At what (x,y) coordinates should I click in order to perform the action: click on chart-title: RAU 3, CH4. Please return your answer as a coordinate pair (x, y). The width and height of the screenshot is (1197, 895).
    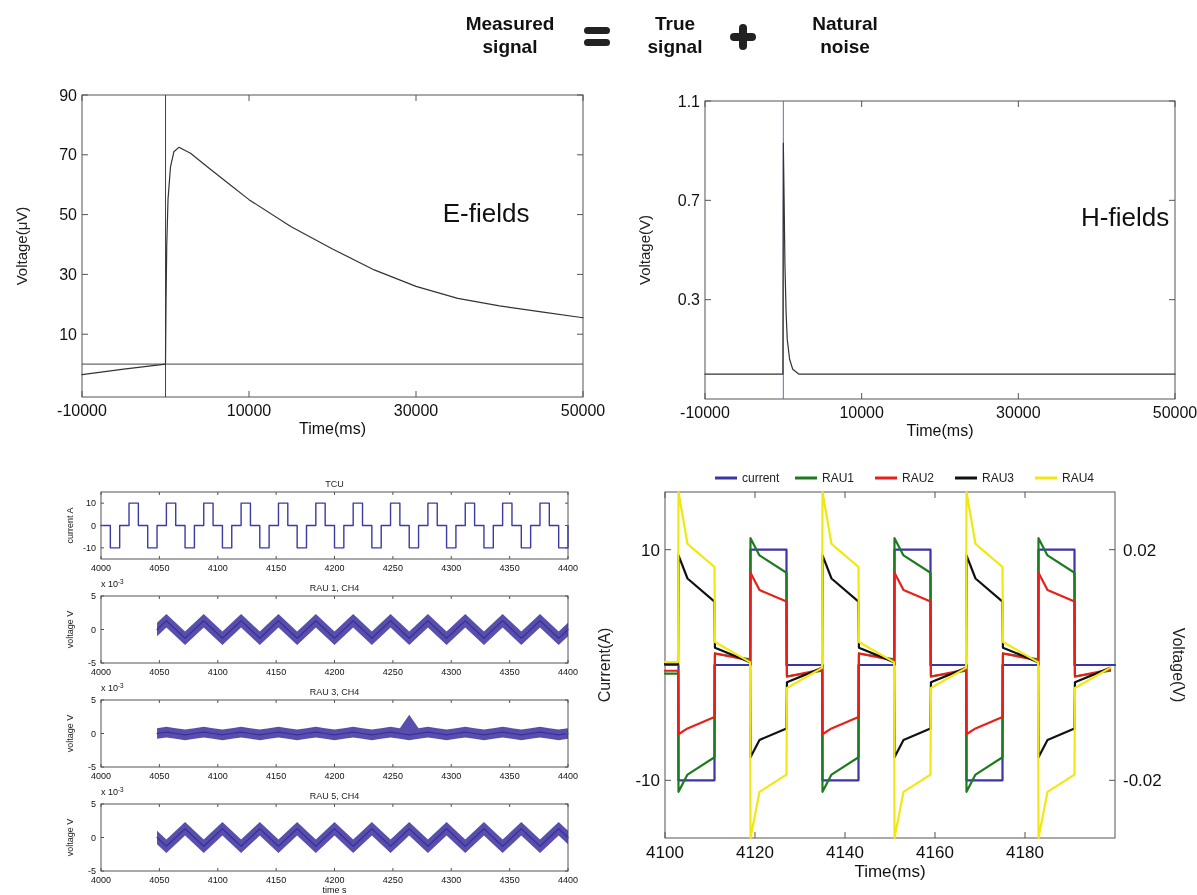
    Looking at the image, I should click on (334, 692).